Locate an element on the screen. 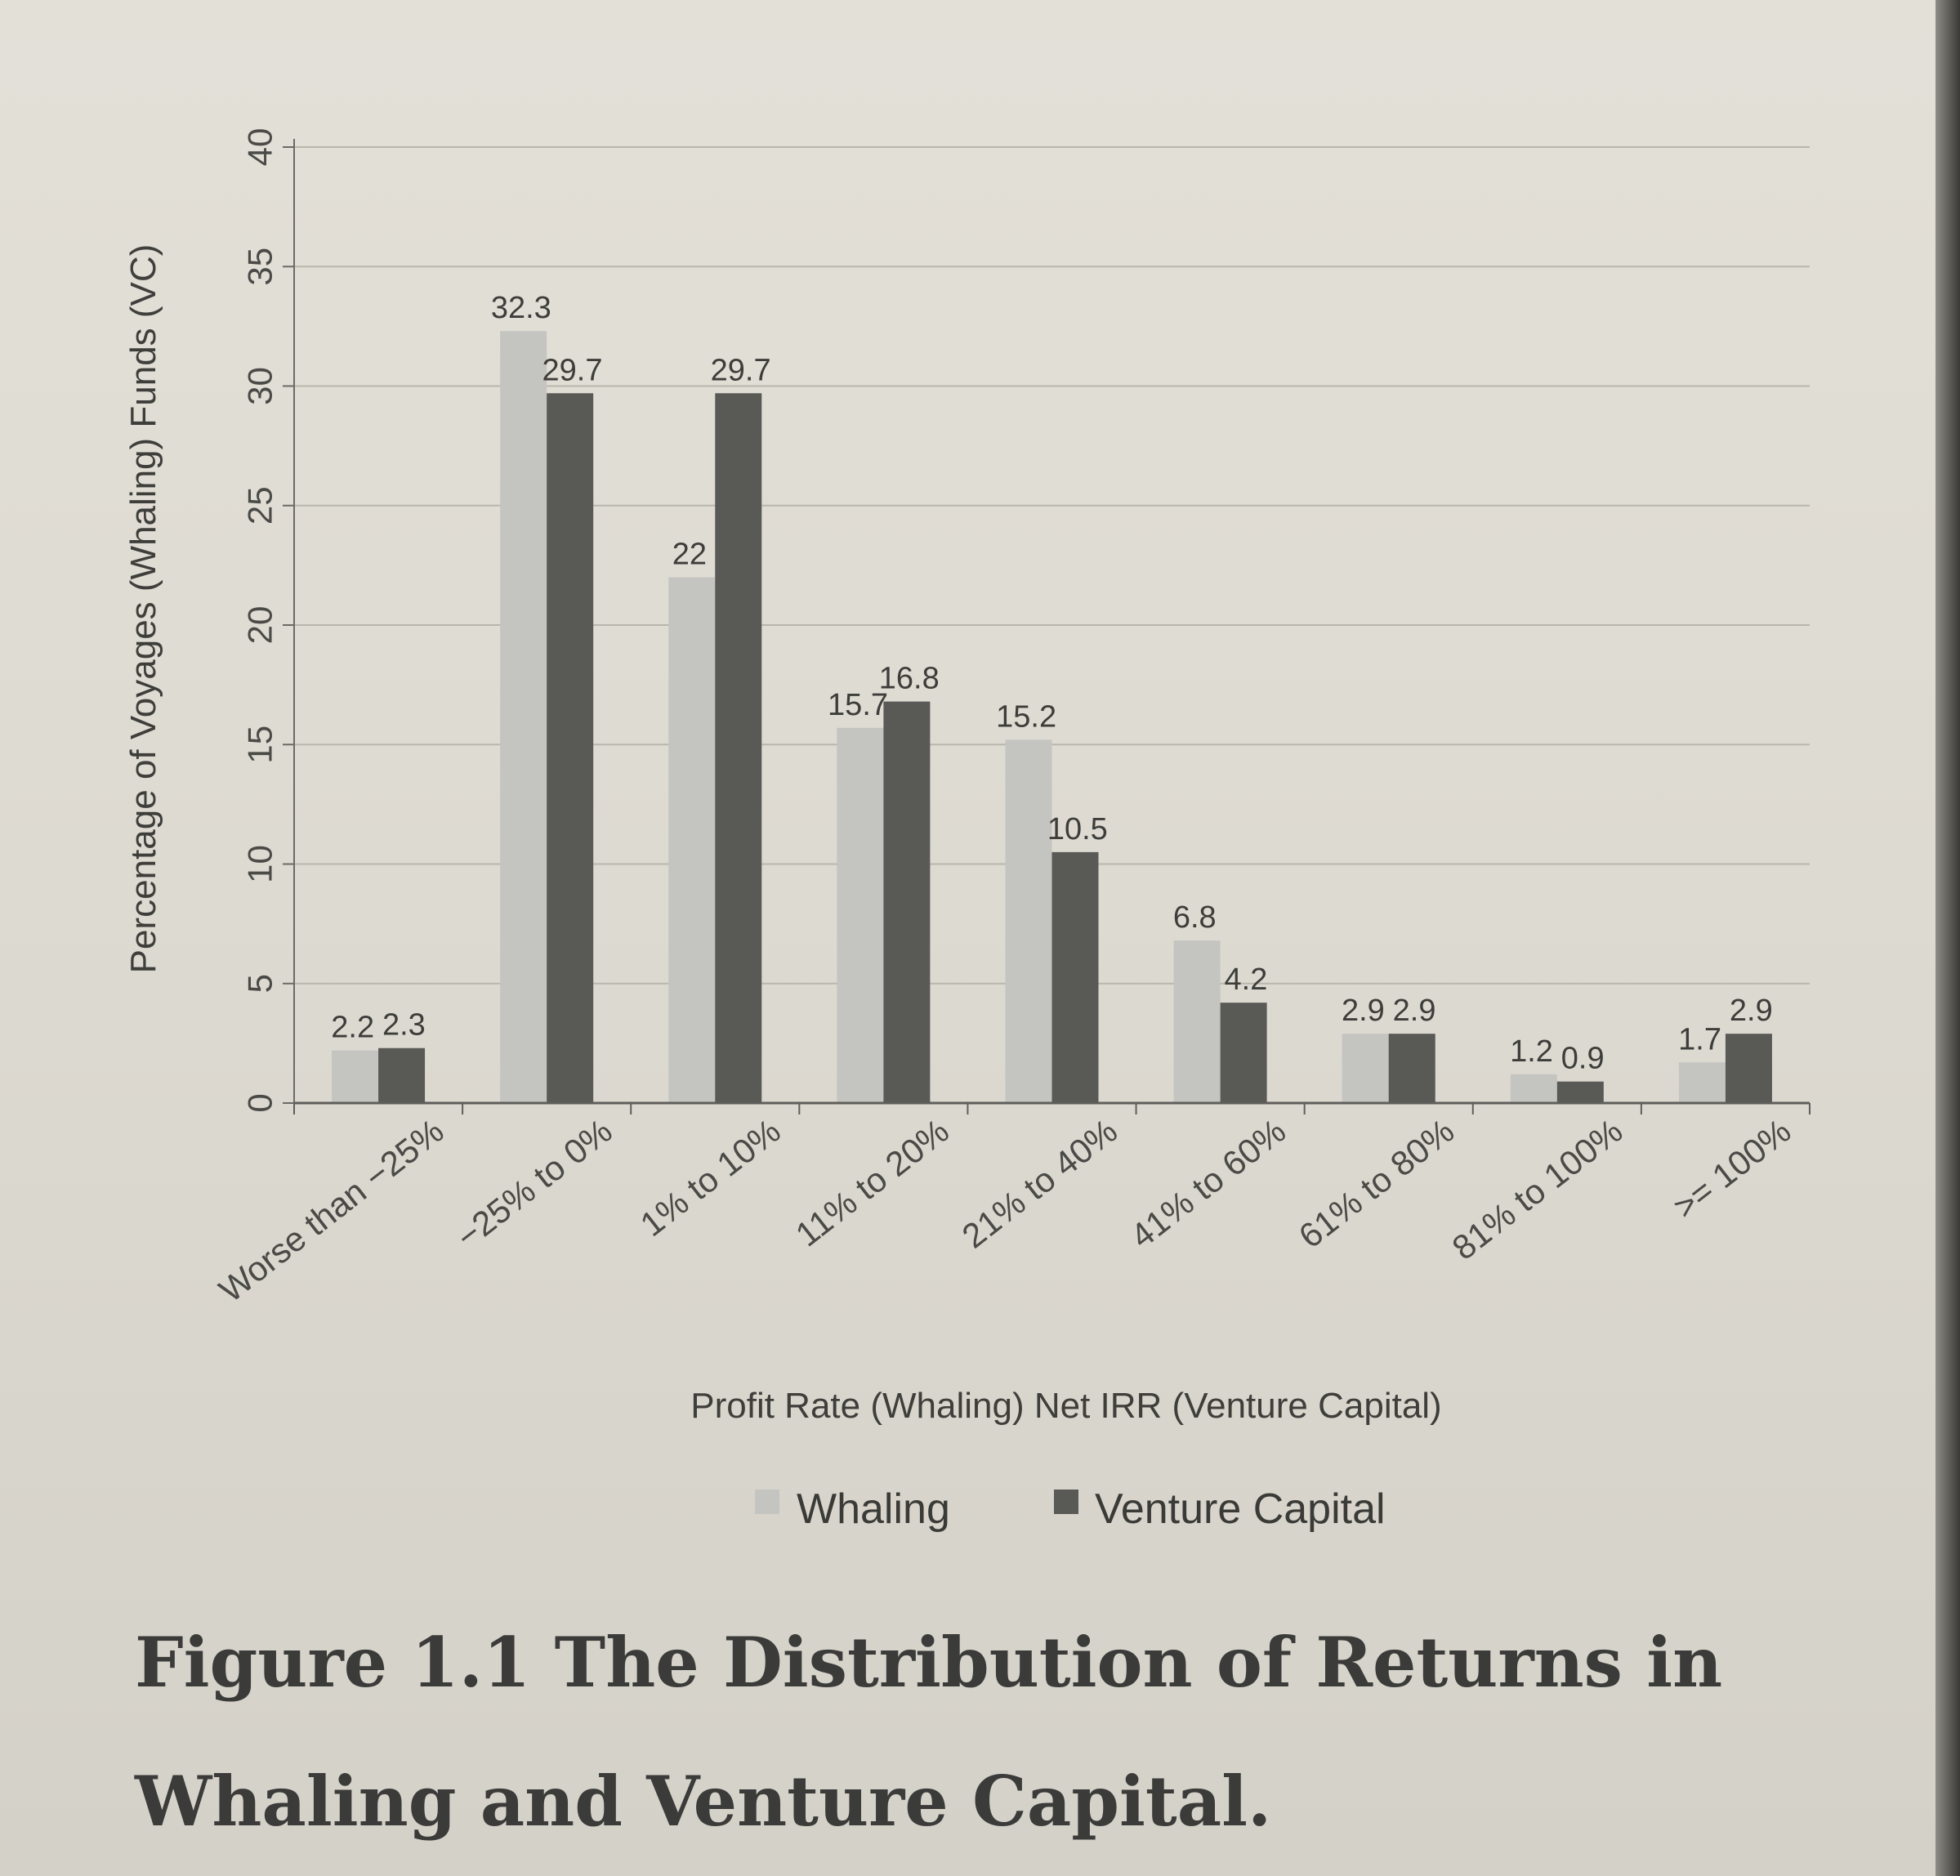 The height and width of the screenshot is (1876, 1960). y-tick-label: 35 is located at coordinates (260, 267).